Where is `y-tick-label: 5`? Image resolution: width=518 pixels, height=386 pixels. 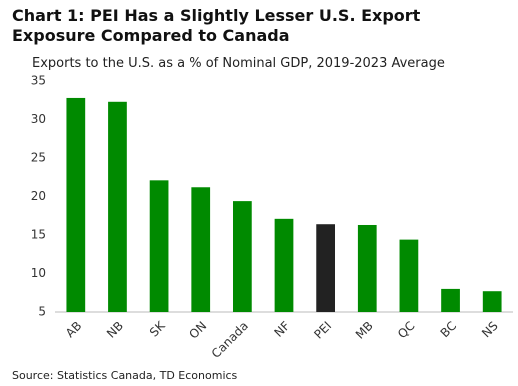 y-tick-label: 5 is located at coordinates (42, 312).